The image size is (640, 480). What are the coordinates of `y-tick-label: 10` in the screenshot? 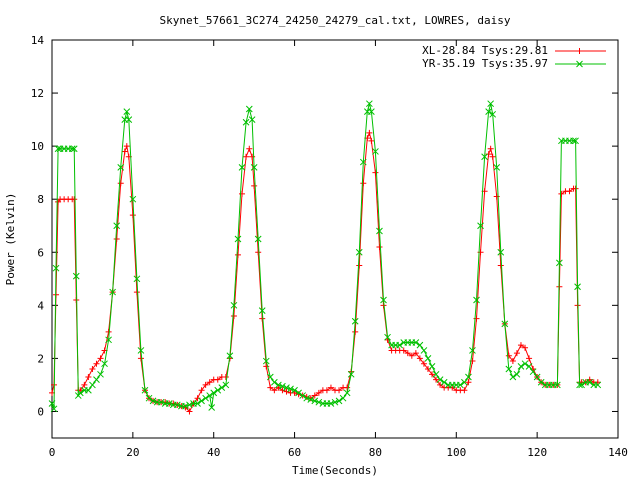 It's located at (37, 146).